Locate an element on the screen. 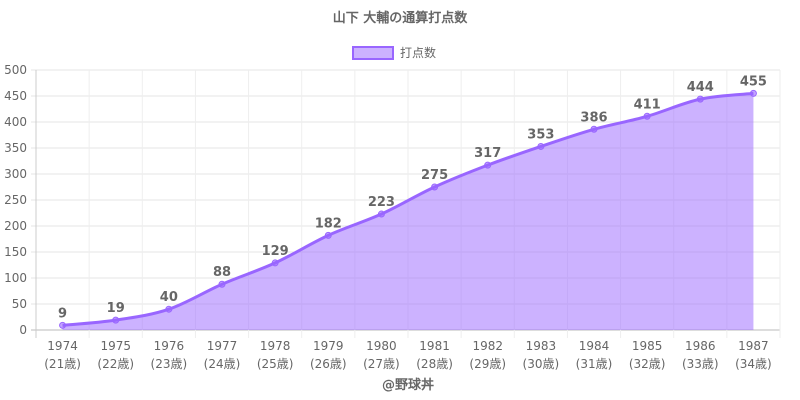 The image size is (800, 400). data-label: 275 is located at coordinates (434, 175).